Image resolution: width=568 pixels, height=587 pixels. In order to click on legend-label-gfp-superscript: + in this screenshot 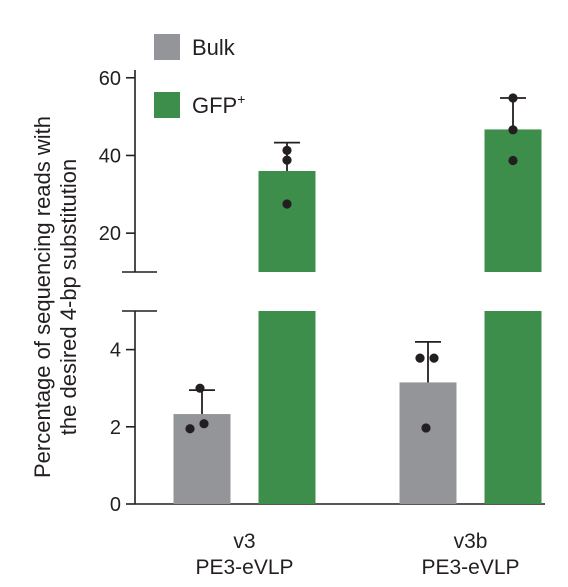, I will do `click(241, 99)`.